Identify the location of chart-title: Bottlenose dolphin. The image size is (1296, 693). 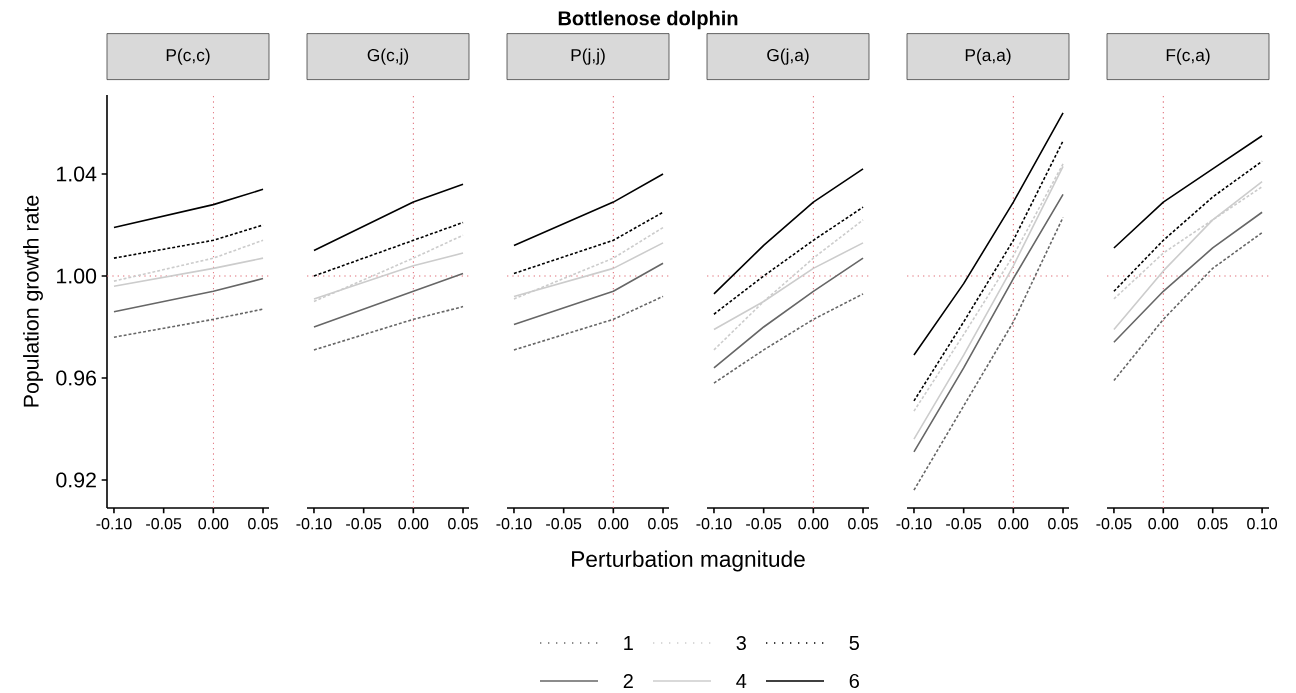
(648, 20).